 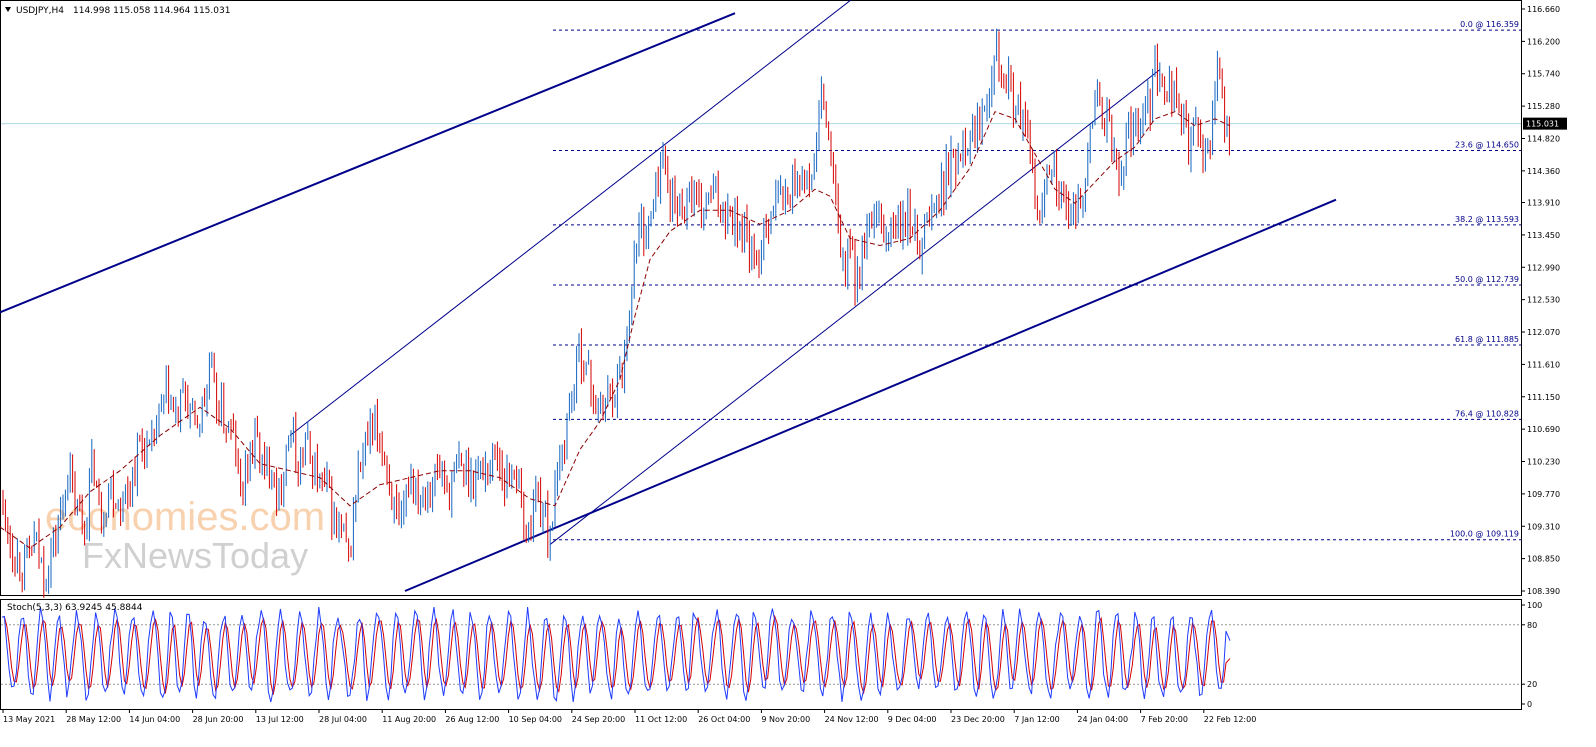 What do you see at coordinates (1534, 605) in the screenshot?
I see `stoch-y-tick-label: 100` at bounding box center [1534, 605].